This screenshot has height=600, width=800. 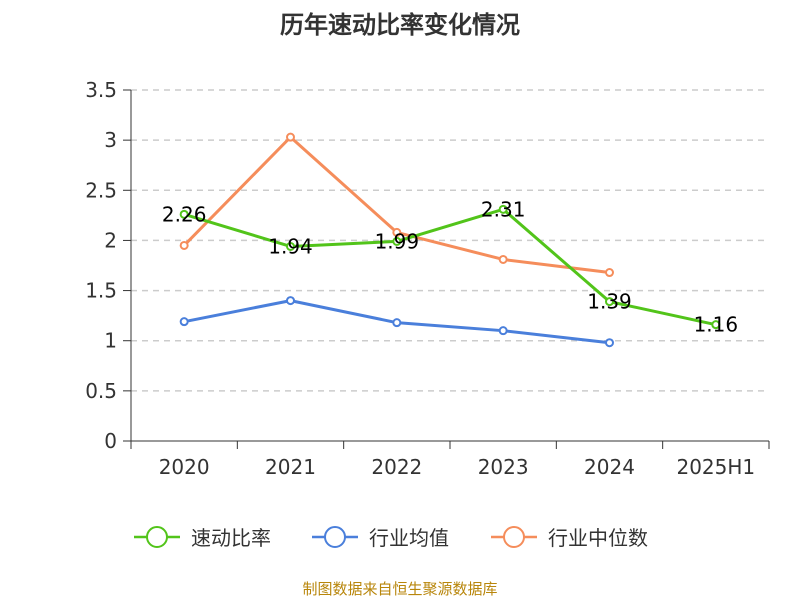 What do you see at coordinates (396, 467) in the screenshot?
I see `x-tick-label: 2022` at bounding box center [396, 467].